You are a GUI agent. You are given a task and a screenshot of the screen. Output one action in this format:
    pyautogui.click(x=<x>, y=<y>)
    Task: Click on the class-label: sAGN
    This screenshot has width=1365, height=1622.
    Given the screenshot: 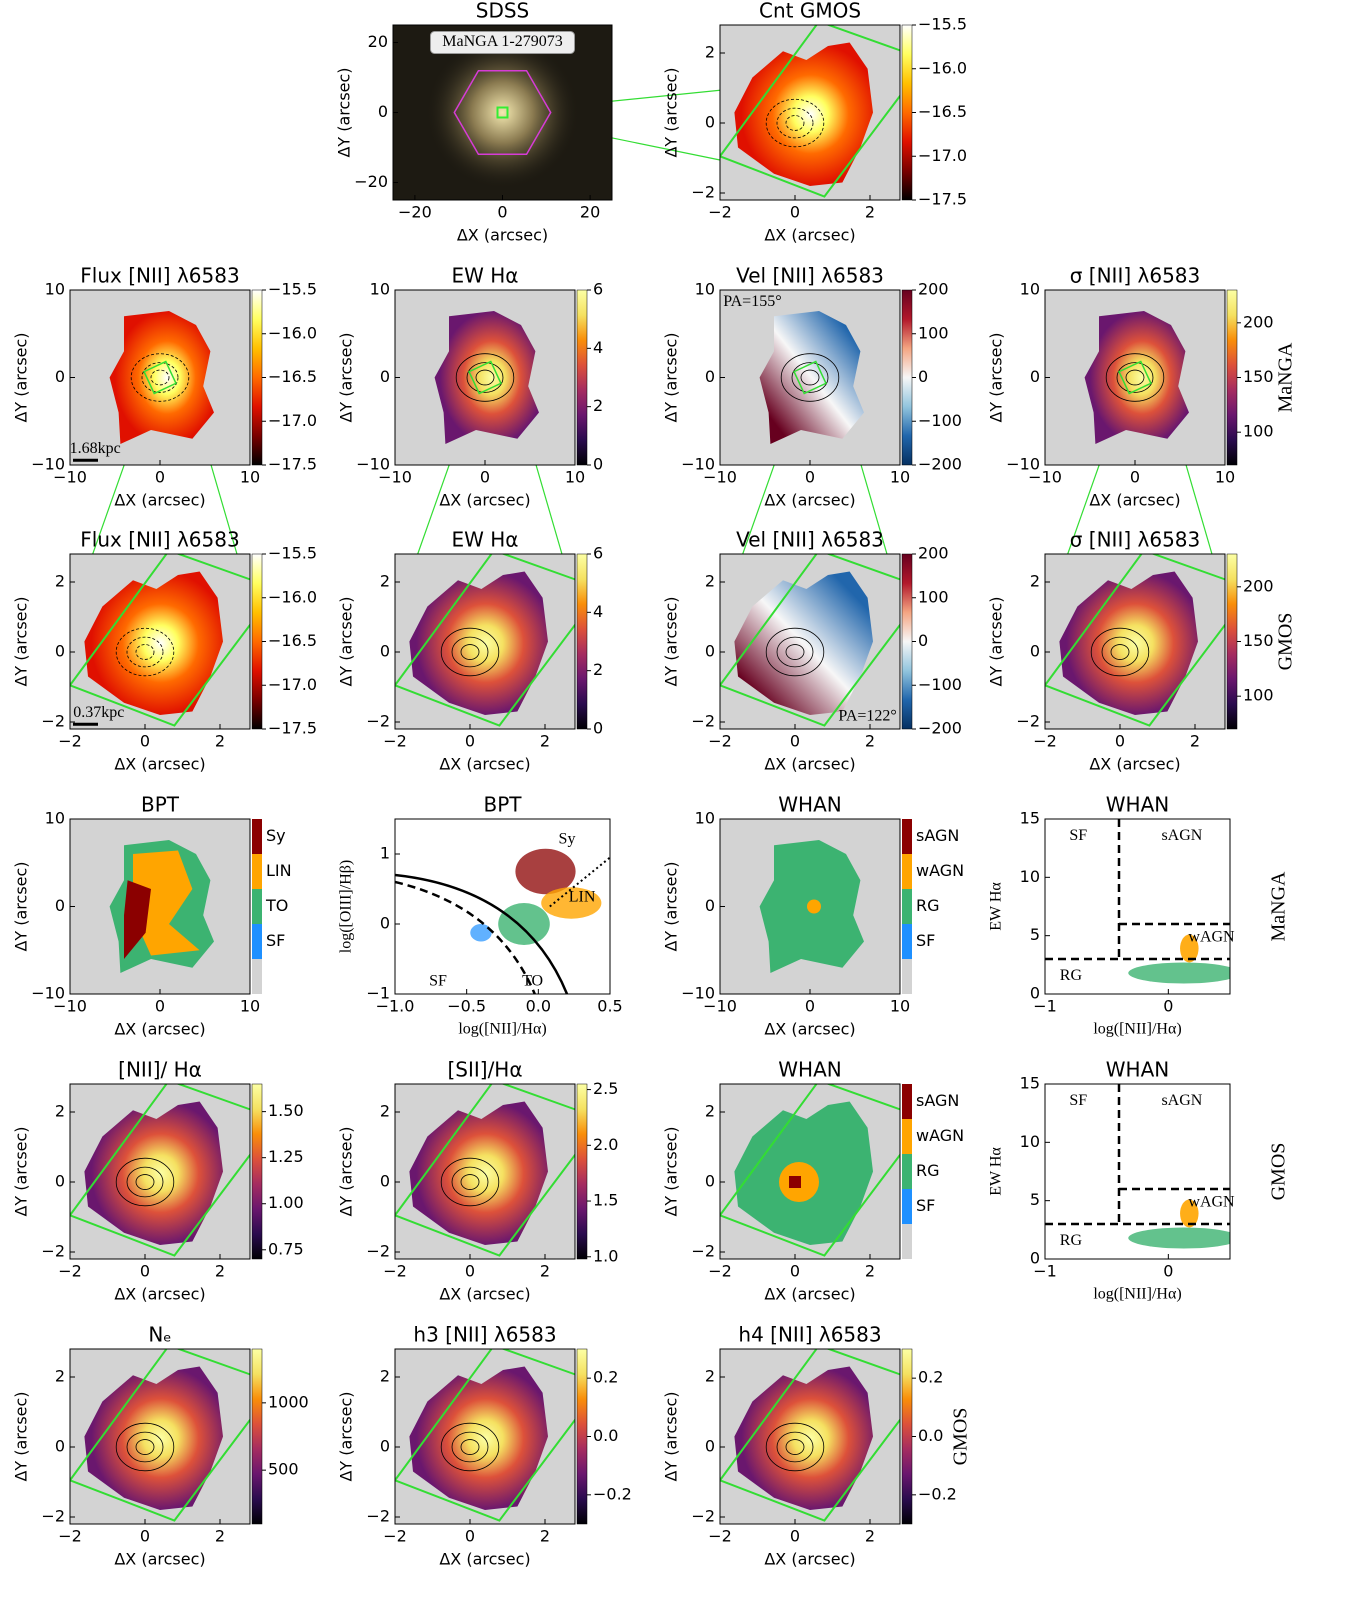 What is the action you would take?
    pyautogui.click(x=937, y=1100)
    